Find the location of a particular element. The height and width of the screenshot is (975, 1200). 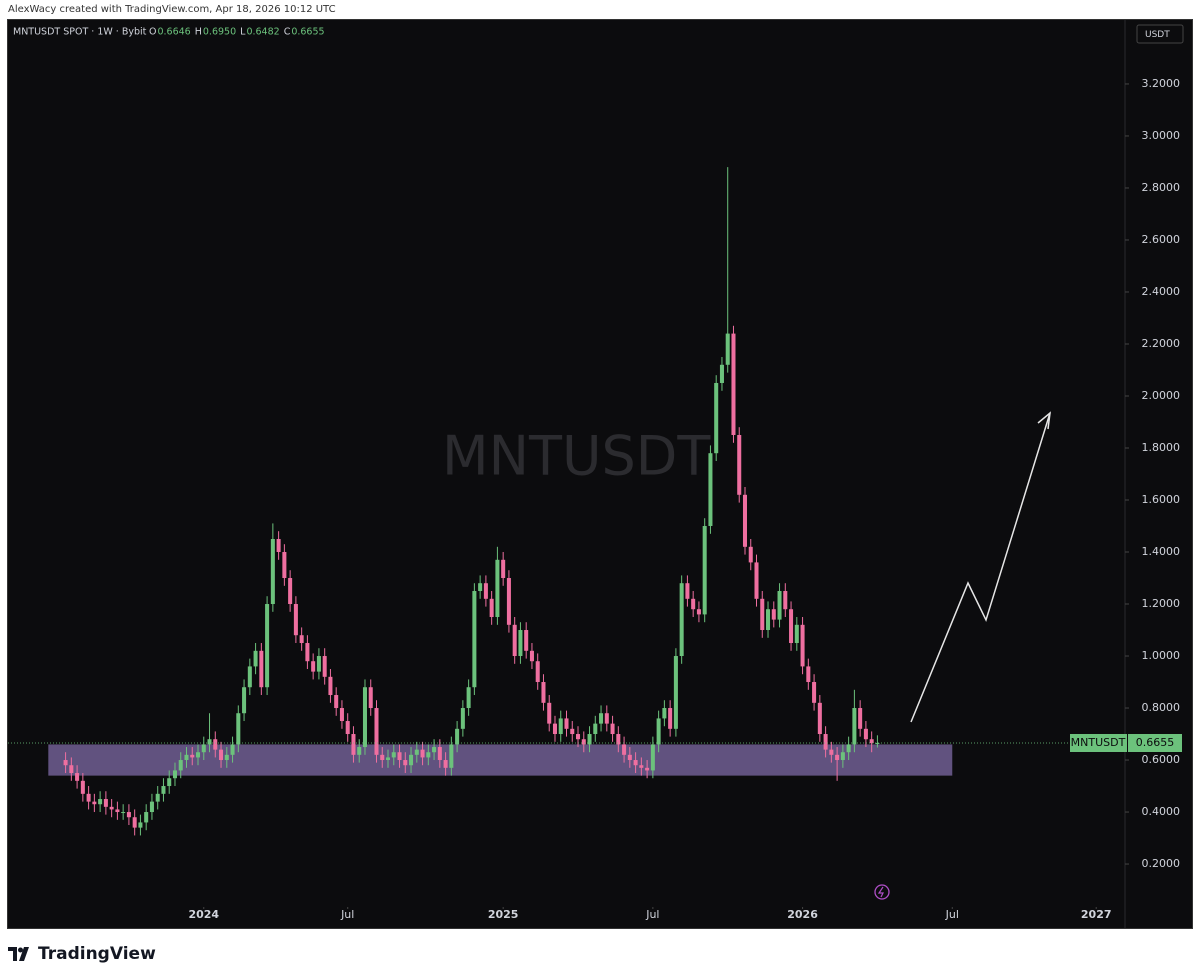

logo is located at coordinates (18, 954).